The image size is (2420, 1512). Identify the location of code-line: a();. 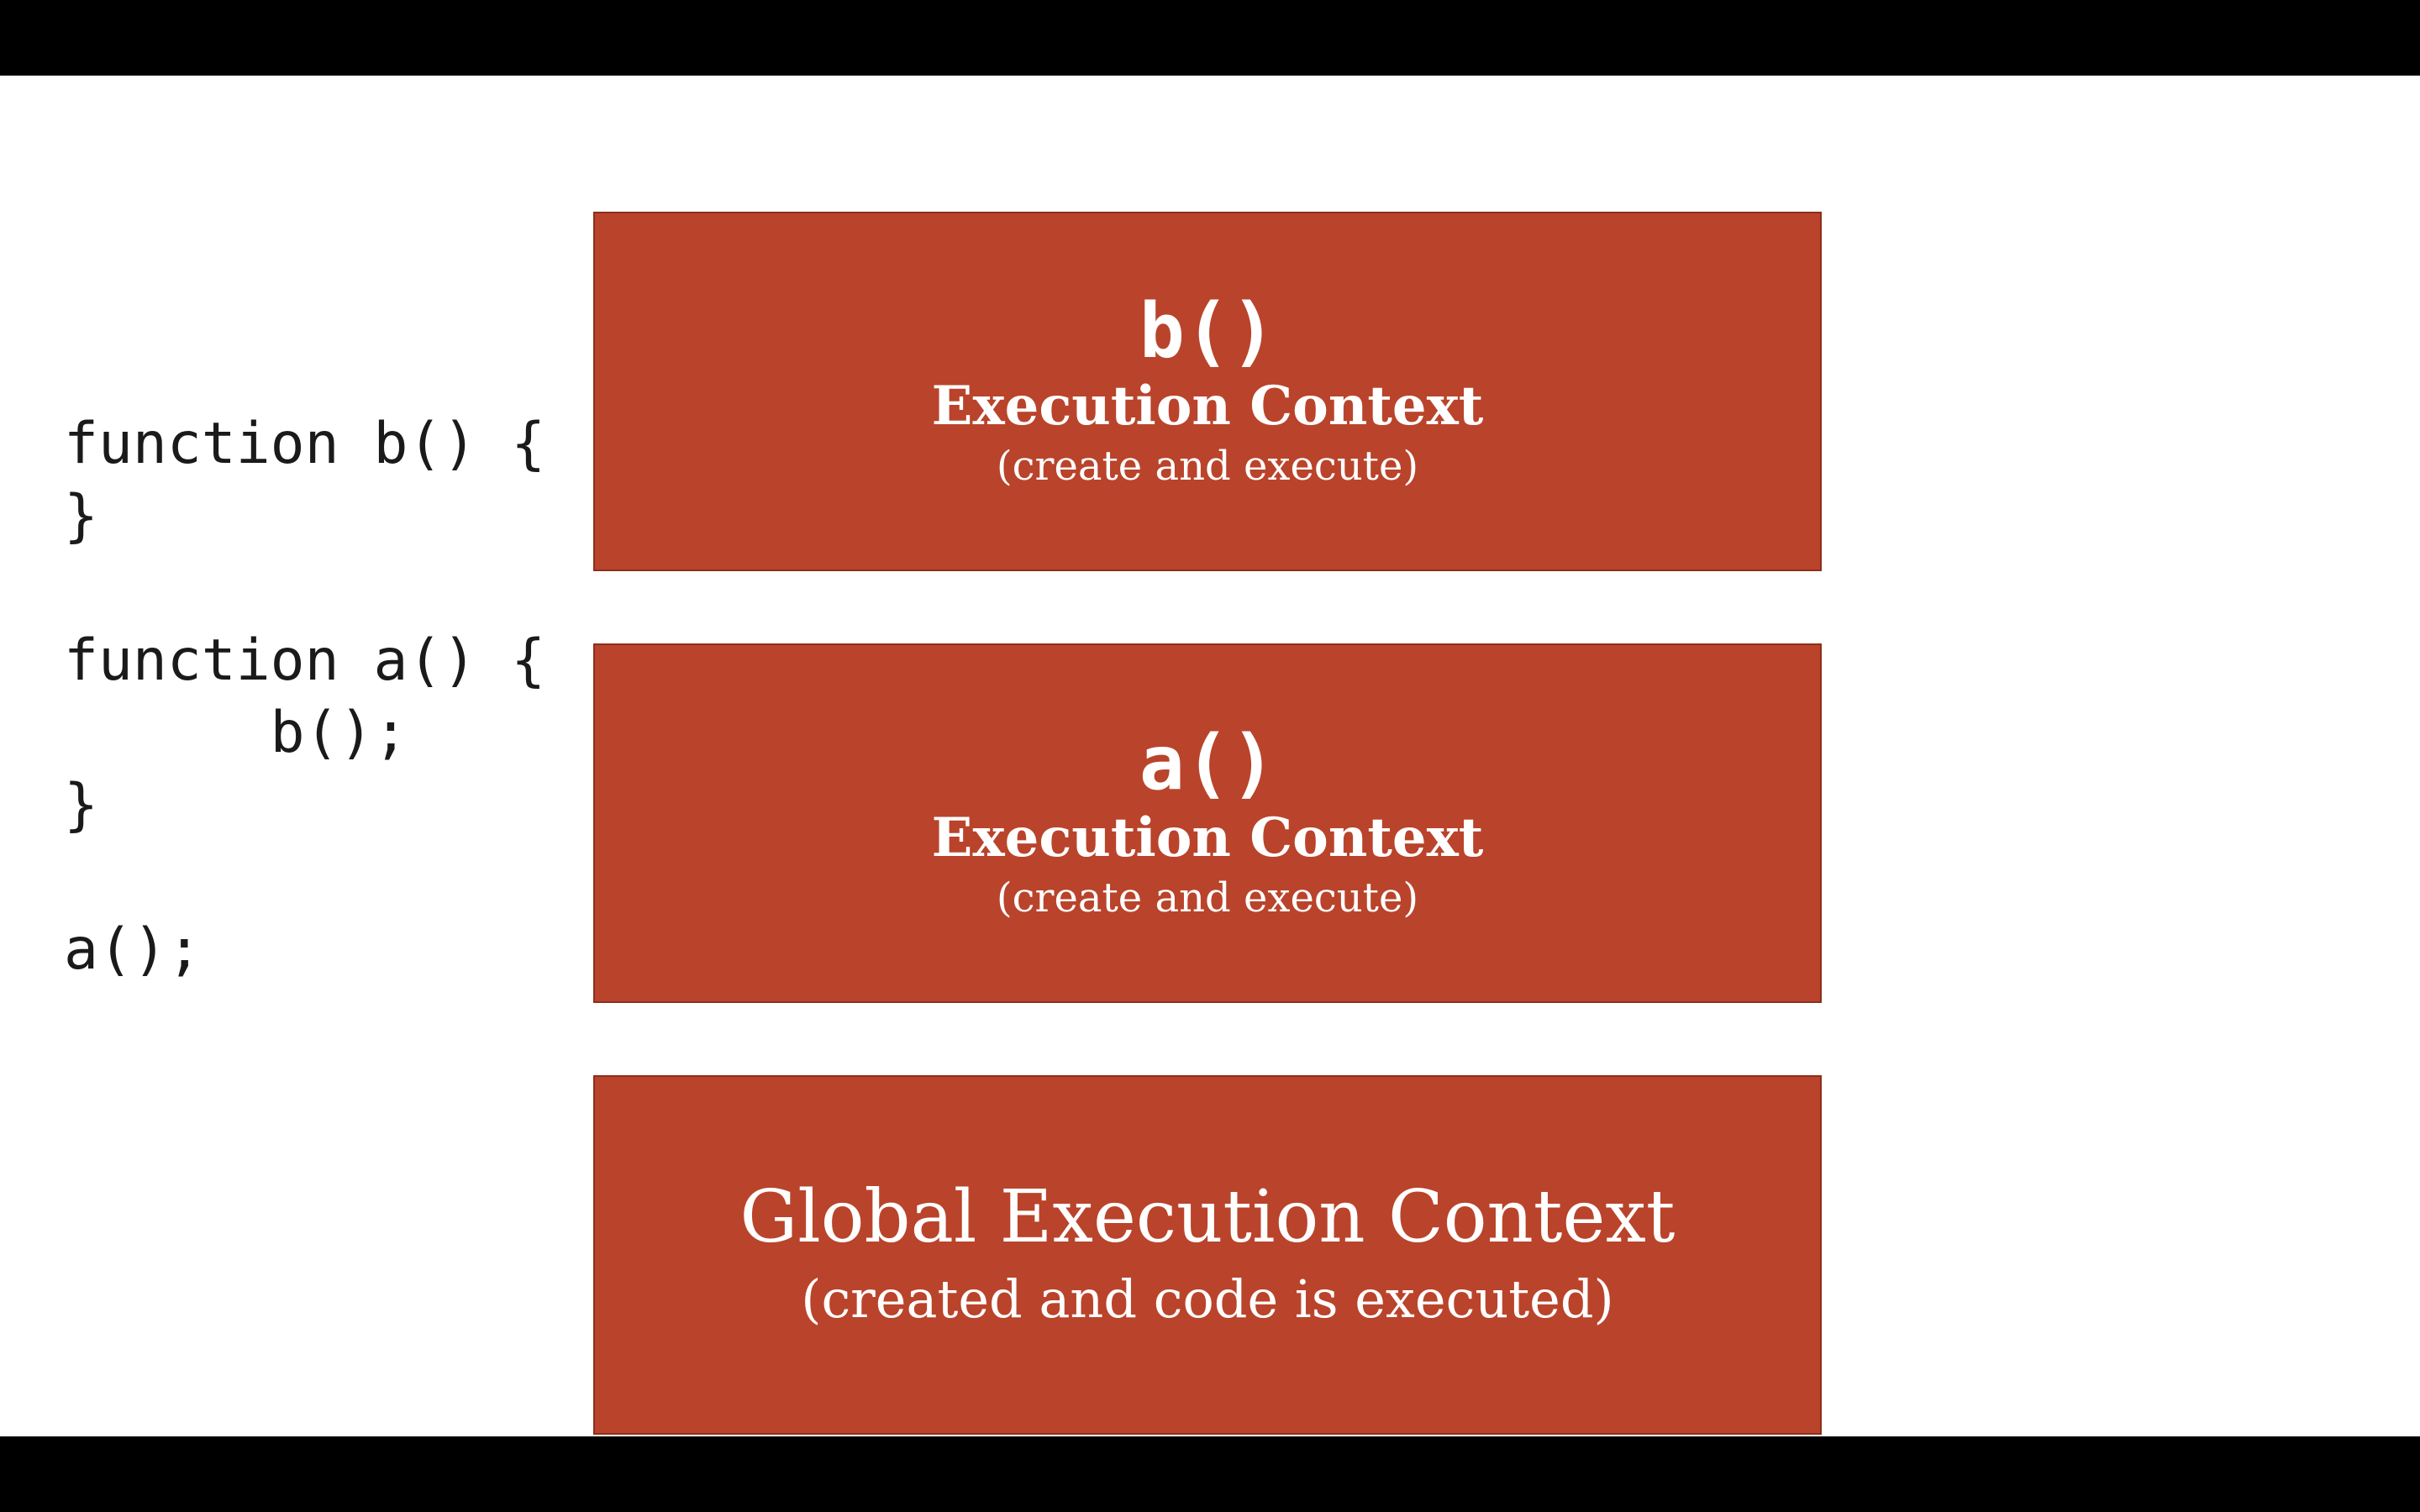
(133, 949).